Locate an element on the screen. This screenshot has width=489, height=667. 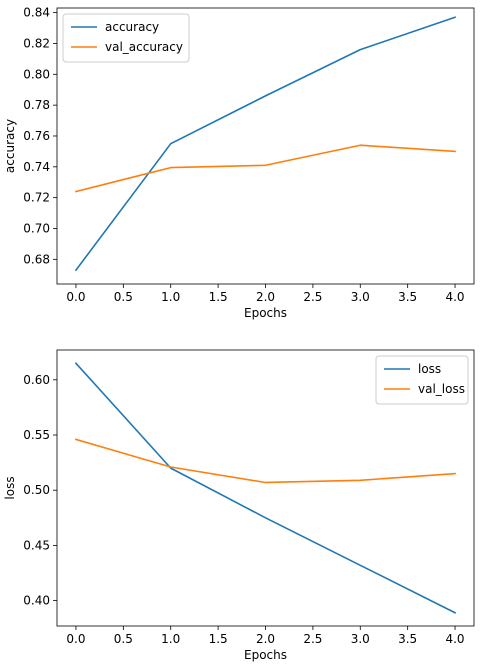
y-tick: 0.80 is located at coordinates (40, 74).